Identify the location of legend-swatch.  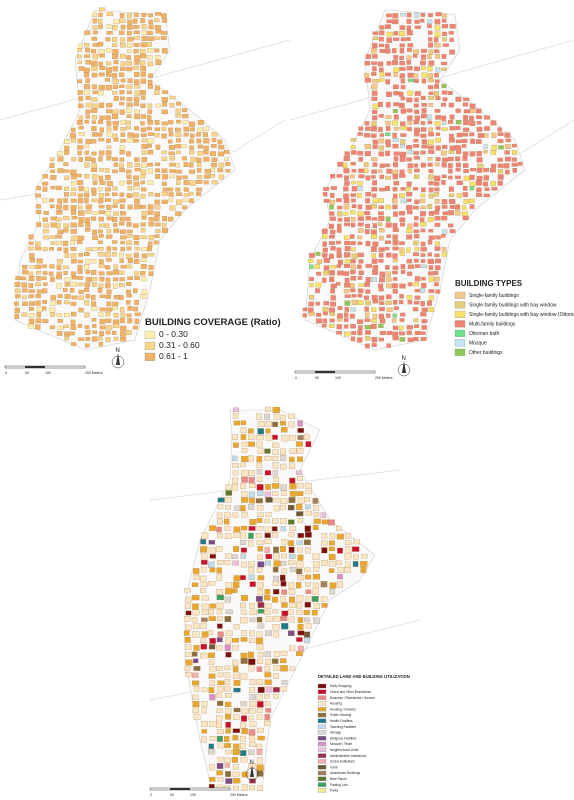
(322, 726).